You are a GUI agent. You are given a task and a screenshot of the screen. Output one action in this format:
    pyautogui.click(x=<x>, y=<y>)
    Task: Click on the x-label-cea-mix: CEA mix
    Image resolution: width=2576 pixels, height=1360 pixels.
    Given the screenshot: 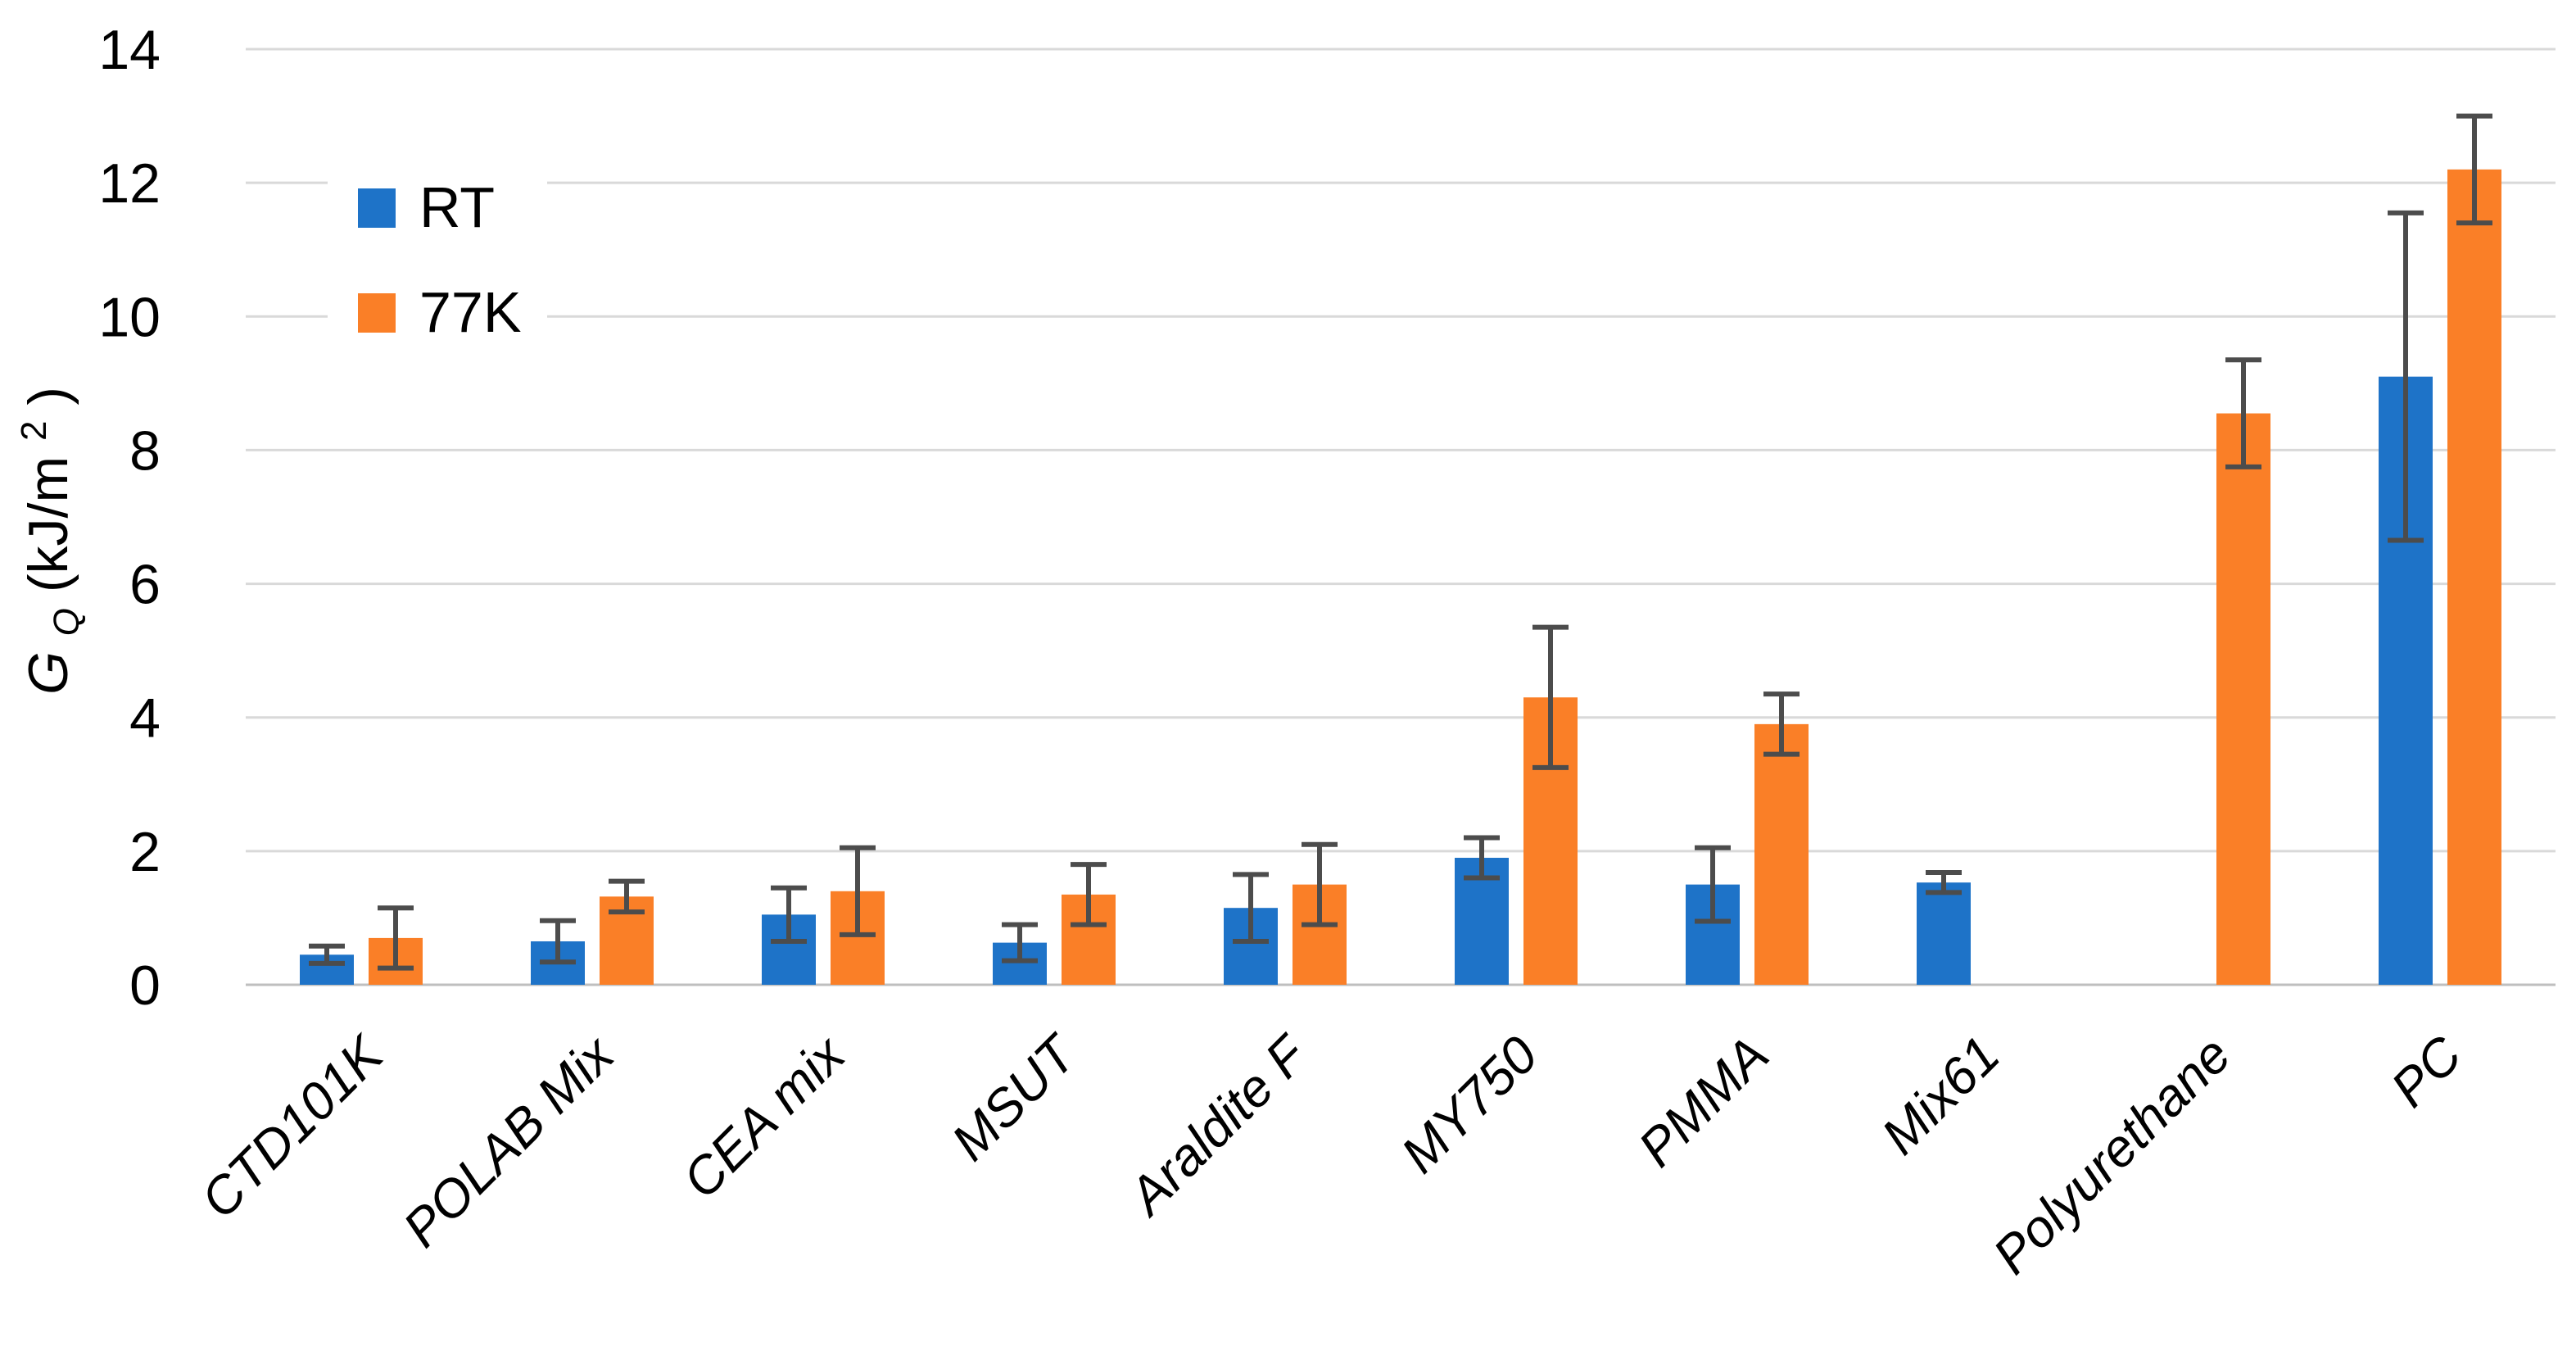 What is the action you would take?
    pyautogui.click(x=765, y=1117)
    